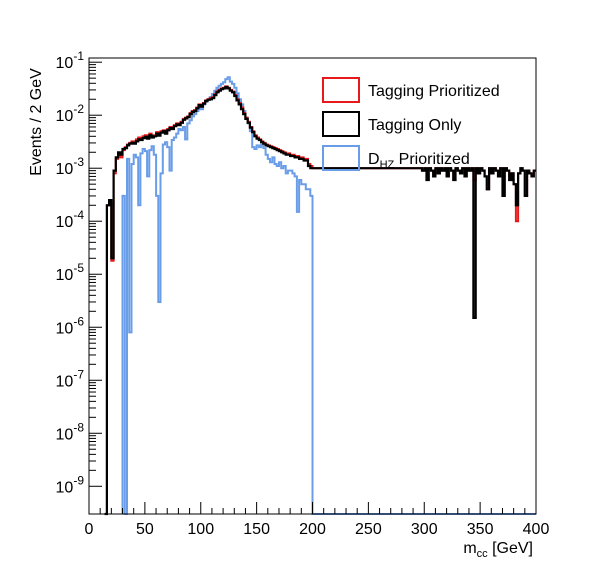 The height and width of the screenshot is (572, 596). Describe the element at coordinates (70, 272) in the screenshot. I see `y-tick-label: 10⁻⁵` at that location.